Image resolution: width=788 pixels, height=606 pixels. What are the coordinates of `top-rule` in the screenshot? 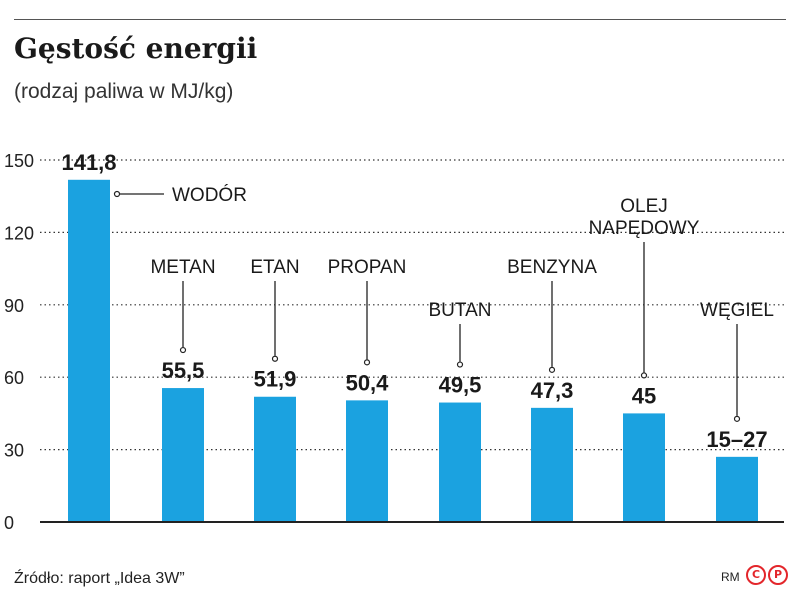 It's located at (400, 19).